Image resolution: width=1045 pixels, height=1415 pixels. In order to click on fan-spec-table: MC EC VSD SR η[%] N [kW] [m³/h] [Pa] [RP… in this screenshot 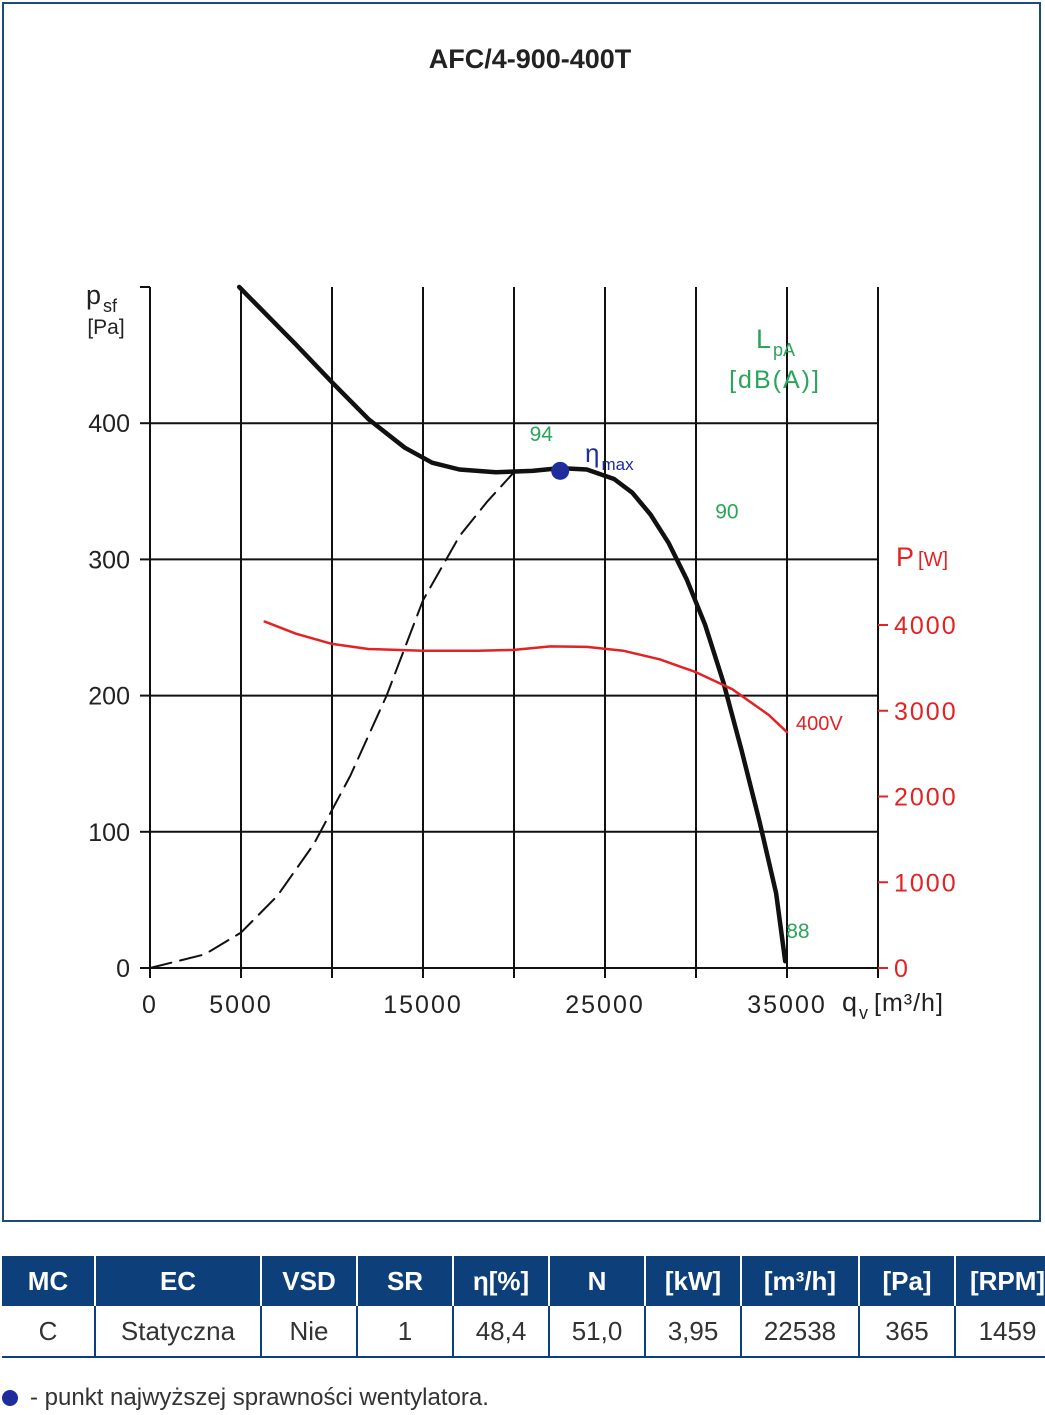, I will do `click(523, 1307)`.